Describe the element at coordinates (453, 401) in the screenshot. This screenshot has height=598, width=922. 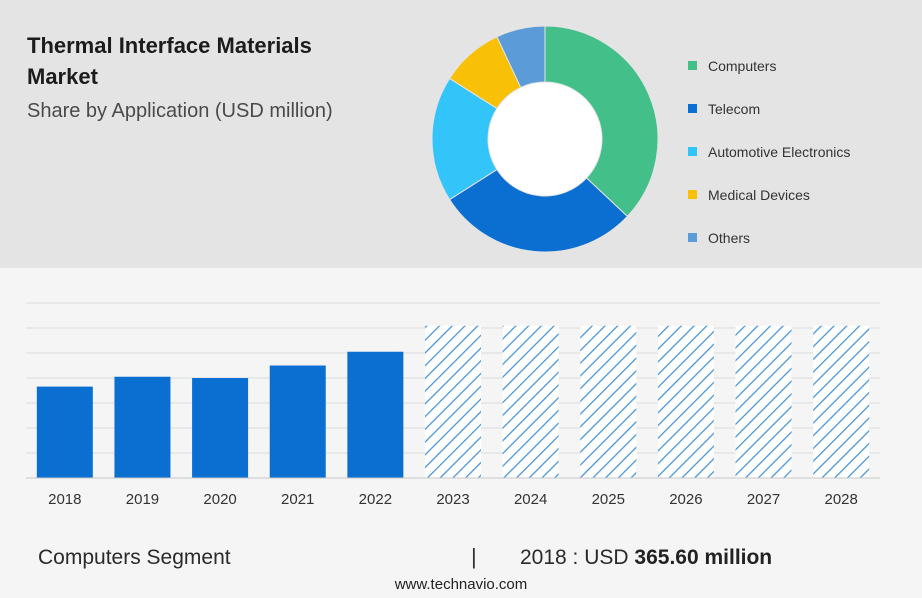
I see `forecast-bar-2023` at that location.